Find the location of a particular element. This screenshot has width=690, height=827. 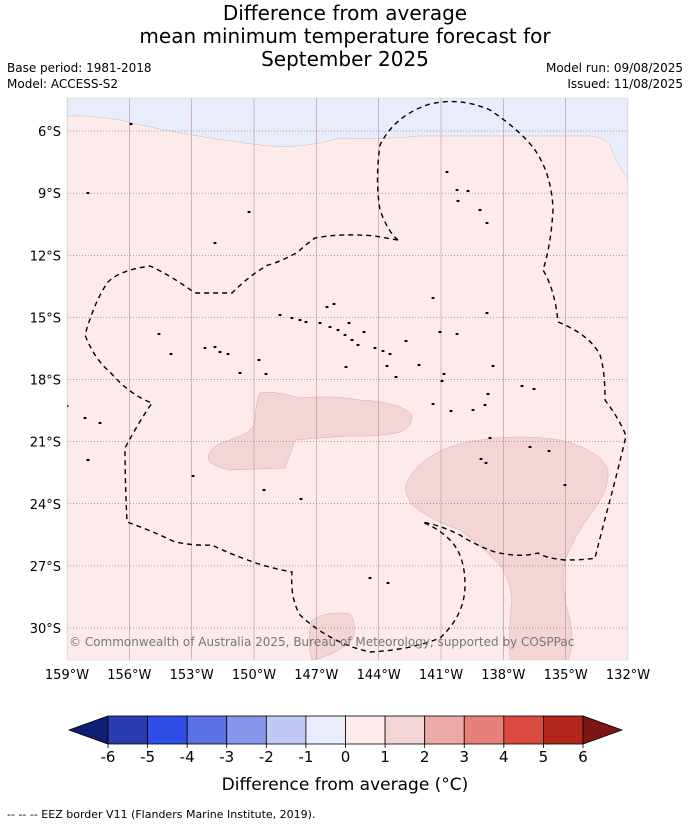

colorbar-tick-label: 2 is located at coordinates (425, 757).